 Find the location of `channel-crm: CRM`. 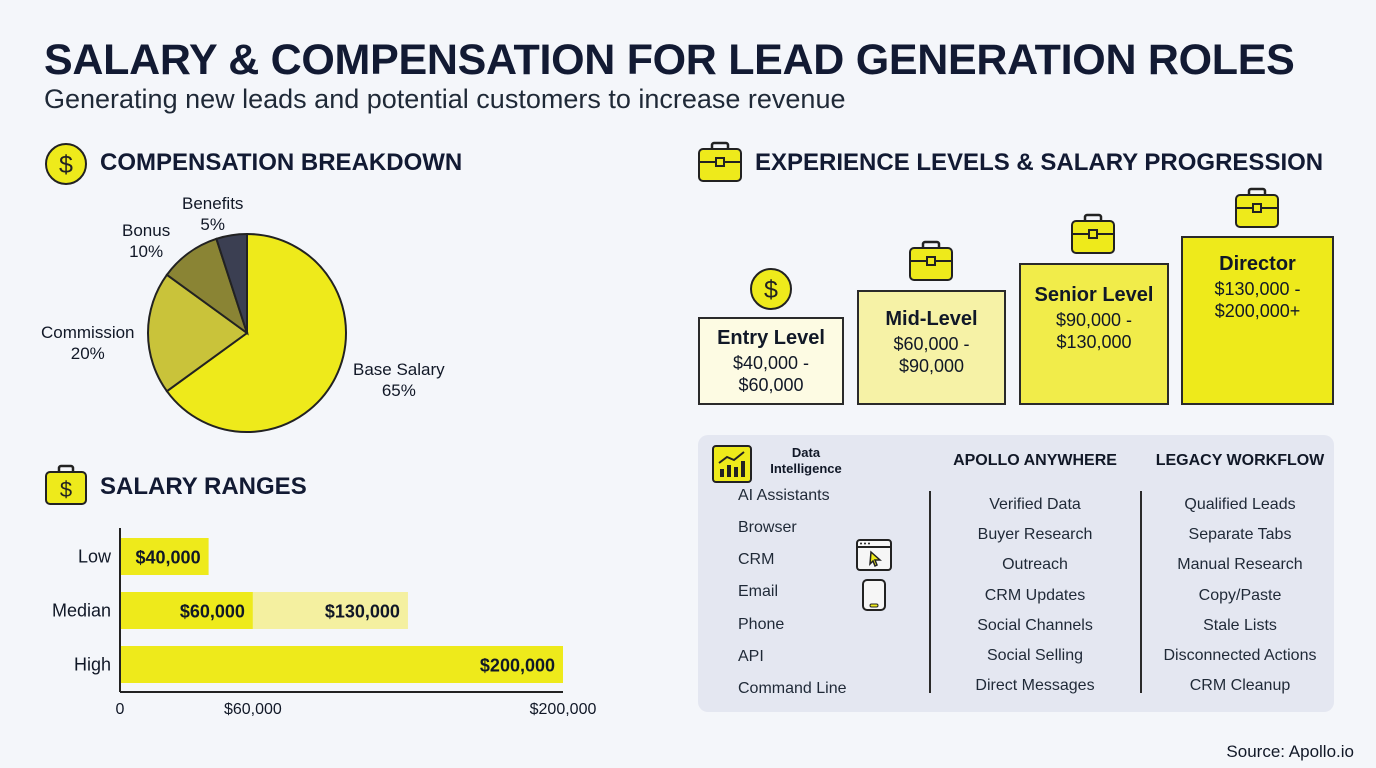

channel-crm: CRM is located at coordinates (756, 559).